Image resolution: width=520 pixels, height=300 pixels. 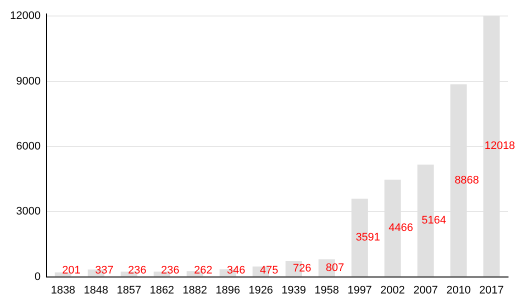 What do you see at coordinates (228, 290) in the screenshot?
I see `x-tick-label: 1896` at bounding box center [228, 290].